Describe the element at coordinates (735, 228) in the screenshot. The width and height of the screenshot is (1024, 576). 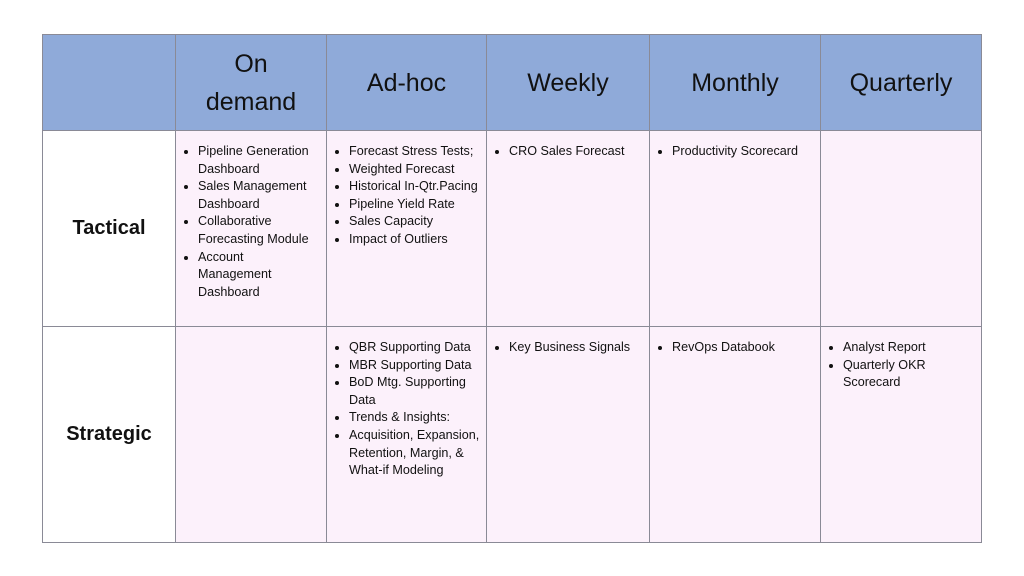
I see `table-cell: Productivity Scorecard` at that location.